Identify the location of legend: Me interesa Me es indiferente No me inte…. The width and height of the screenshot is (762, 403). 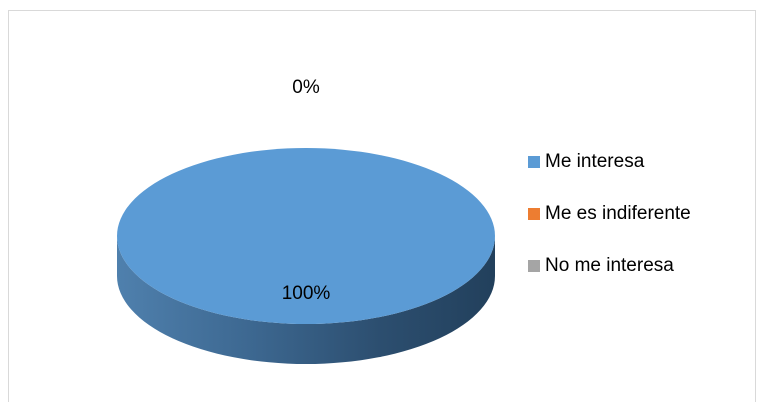
(609, 226).